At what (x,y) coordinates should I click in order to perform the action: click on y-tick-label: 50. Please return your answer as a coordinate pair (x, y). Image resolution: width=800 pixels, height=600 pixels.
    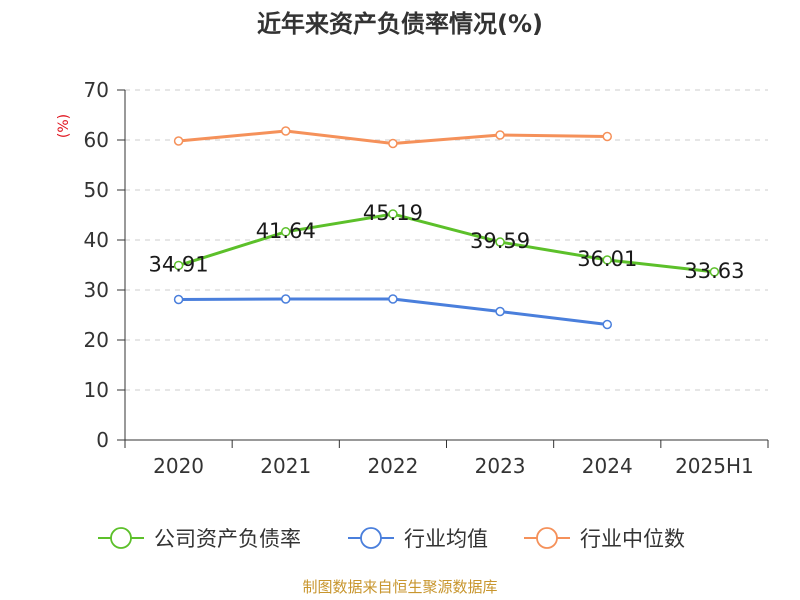
    Looking at the image, I should click on (96, 190).